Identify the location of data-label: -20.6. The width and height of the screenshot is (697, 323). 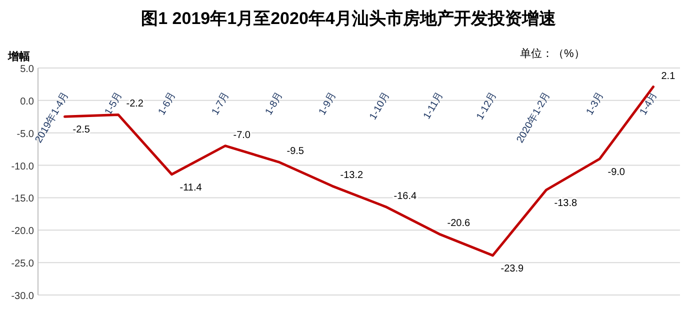
(458, 224).